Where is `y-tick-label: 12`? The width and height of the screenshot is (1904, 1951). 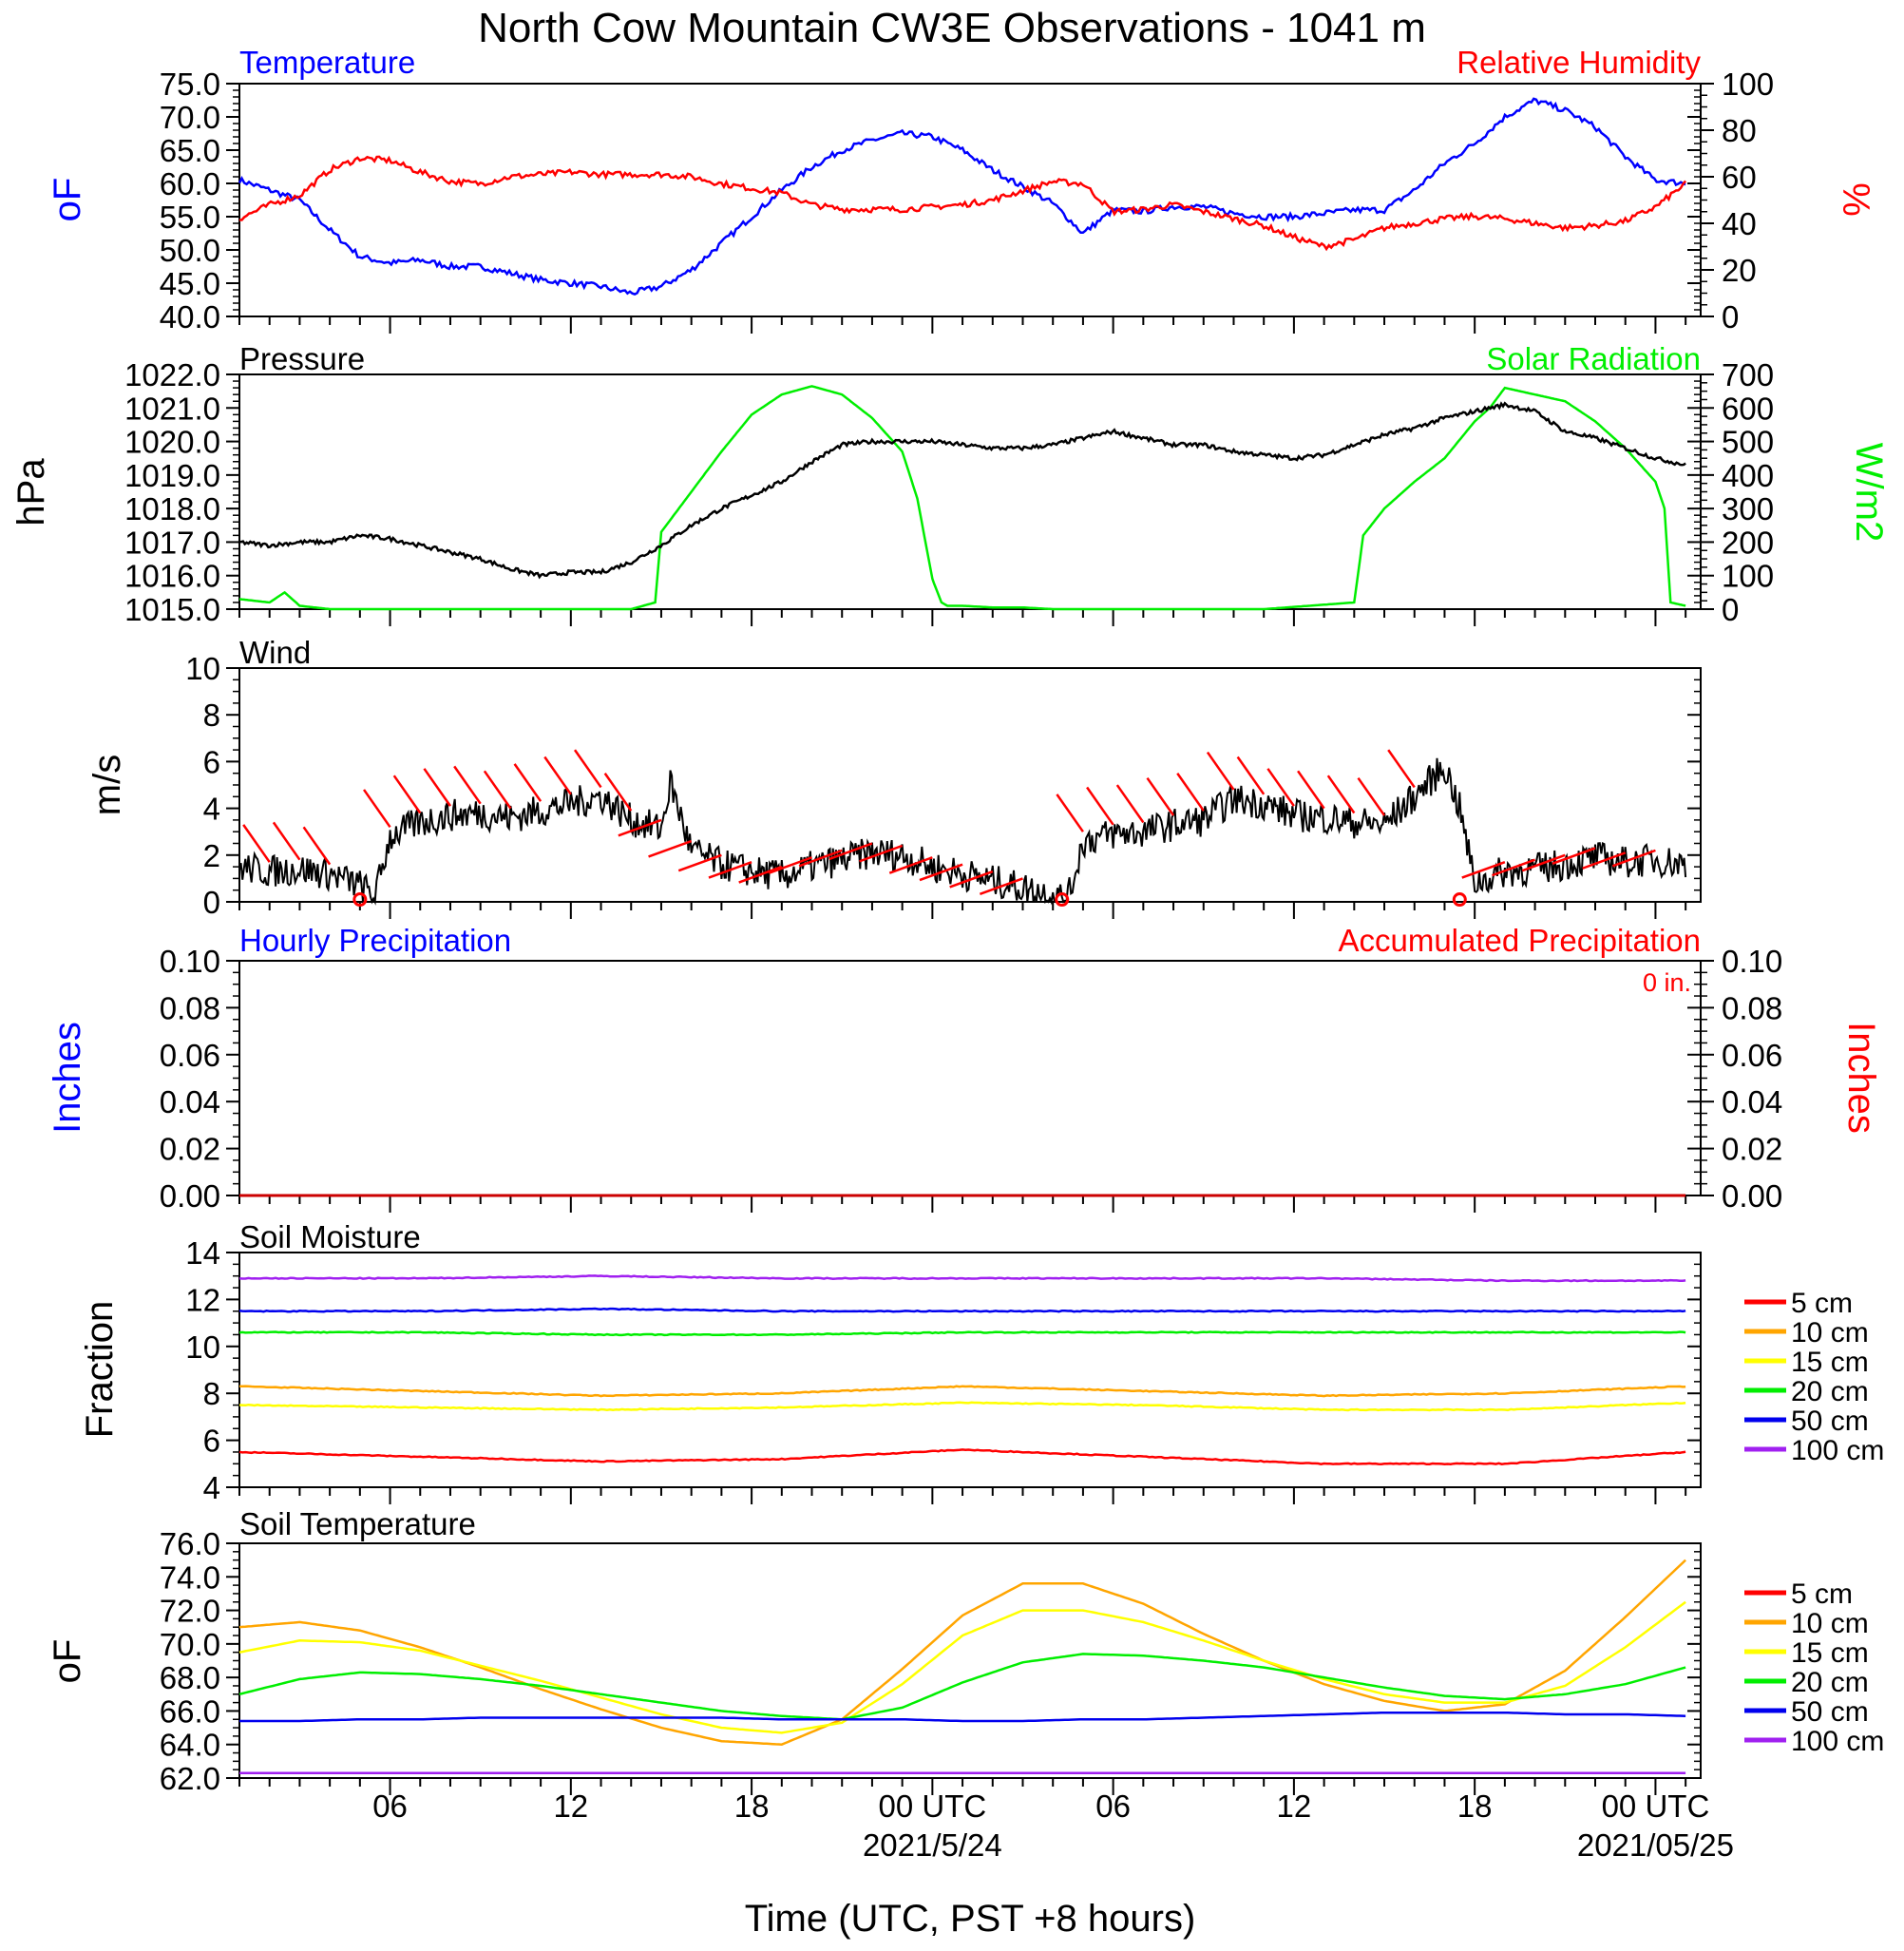
y-tick-label: 12 is located at coordinates (202, 1299).